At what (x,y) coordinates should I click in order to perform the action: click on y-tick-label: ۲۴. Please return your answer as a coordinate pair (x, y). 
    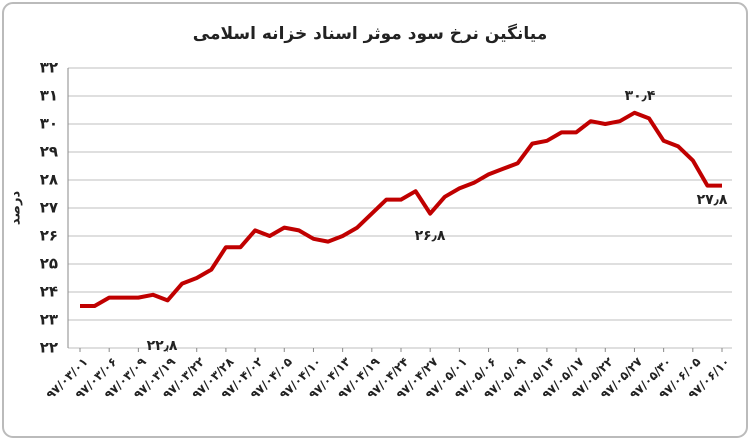
    Looking at the image, I should click on (49, 292).